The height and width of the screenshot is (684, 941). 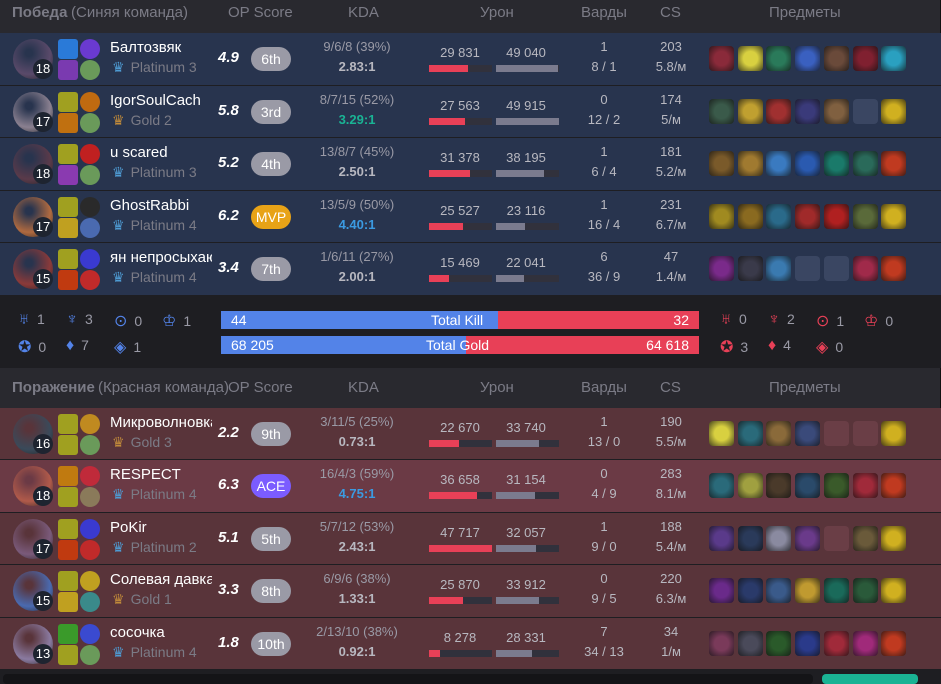 What do you see at coordinates (870, 679) in the screenshot?
I see `submit-button` at bounding box center [870, 679].